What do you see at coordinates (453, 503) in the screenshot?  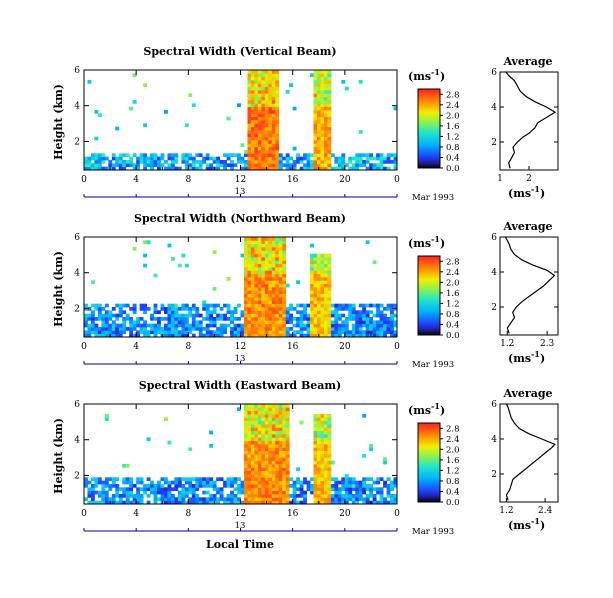 I see `colorbar-tick-label: 0.0` at bounding box center [453, 503].